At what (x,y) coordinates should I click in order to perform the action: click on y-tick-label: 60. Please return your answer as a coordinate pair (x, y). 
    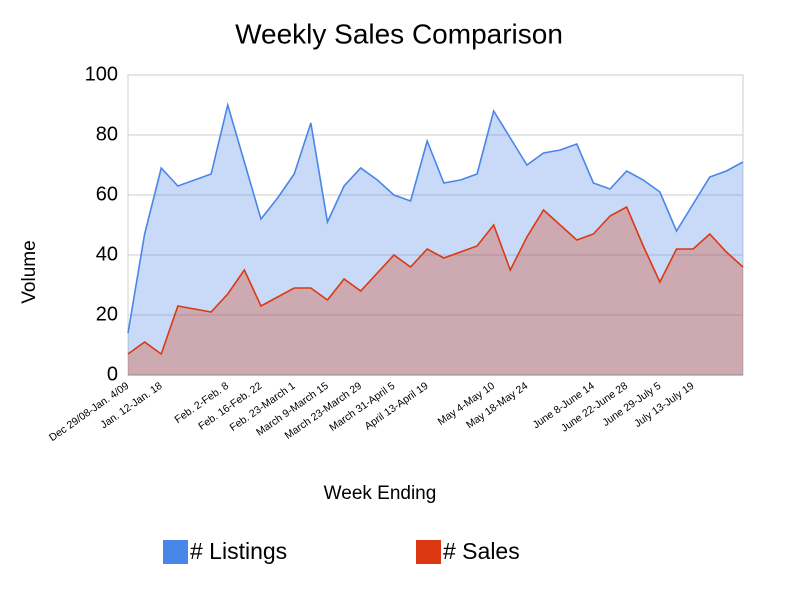
    Looking at the image, I should click on (107, 194).